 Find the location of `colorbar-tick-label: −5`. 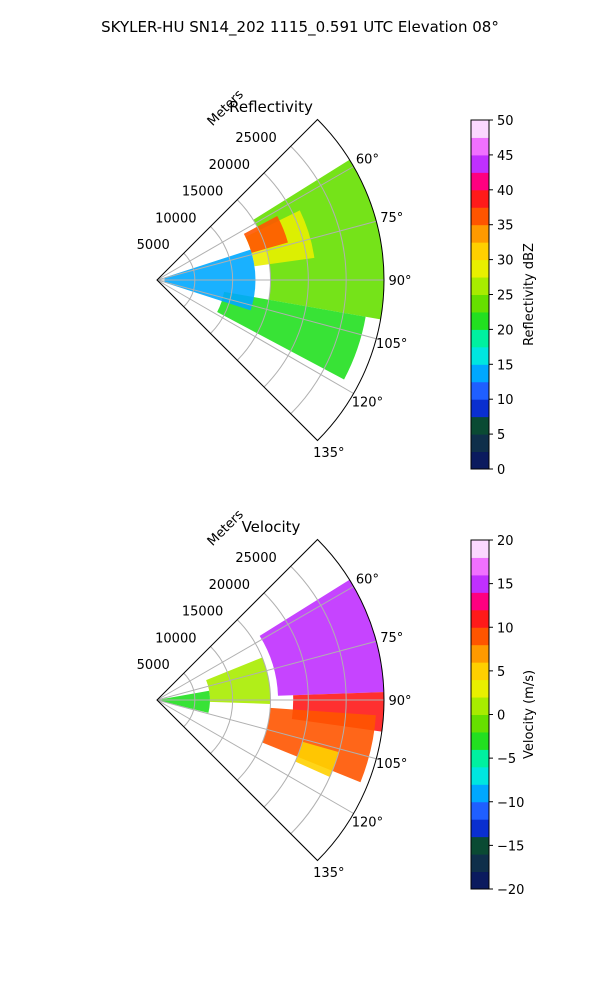

colorbar-tick-label: −5 is located at coordinates (506, 759).